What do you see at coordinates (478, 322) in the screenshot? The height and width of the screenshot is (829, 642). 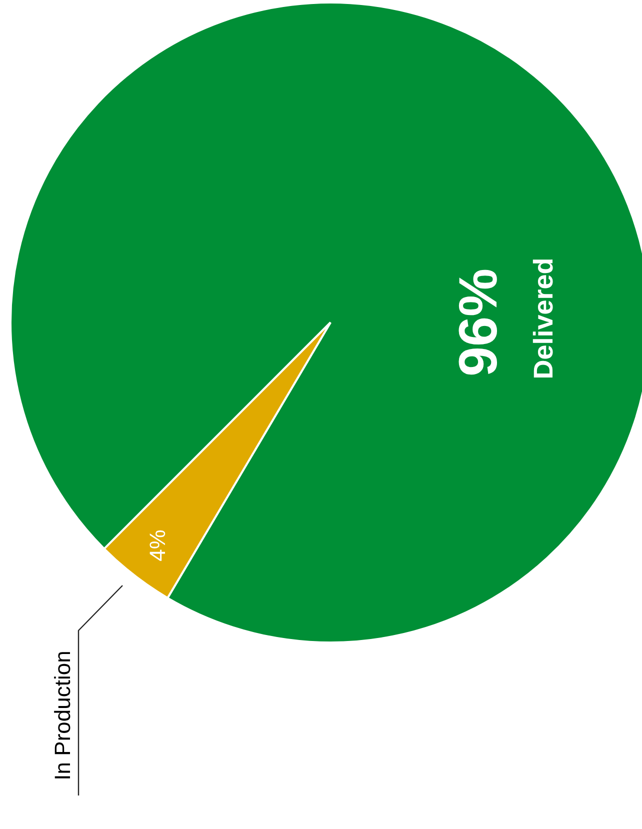 I see `data-label: 96%` at bounding box center [478, 322].